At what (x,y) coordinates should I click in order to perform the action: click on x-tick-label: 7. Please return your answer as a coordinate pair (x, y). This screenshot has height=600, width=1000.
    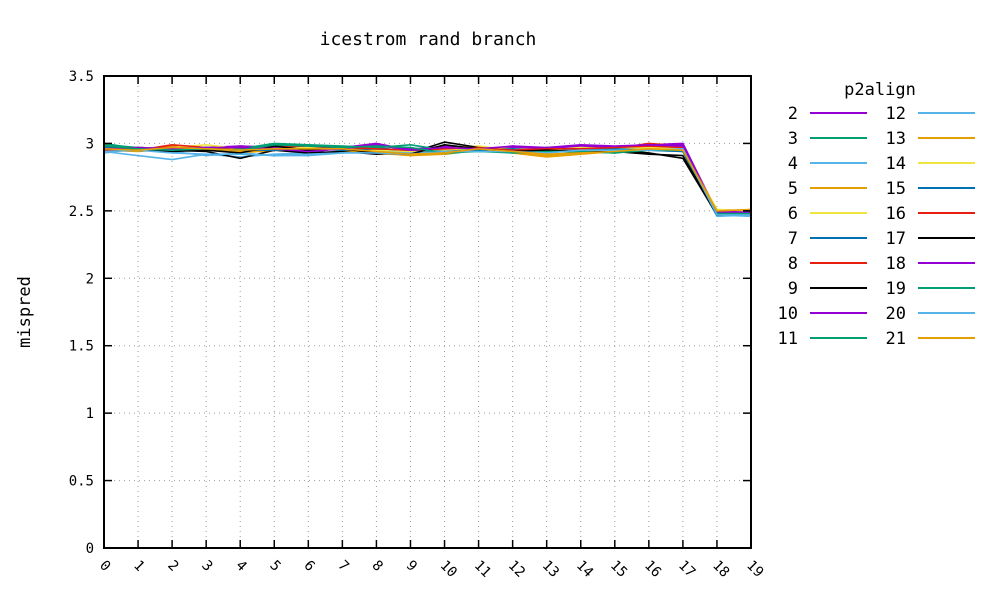
    Looking at the image, I should click on (343, 566).